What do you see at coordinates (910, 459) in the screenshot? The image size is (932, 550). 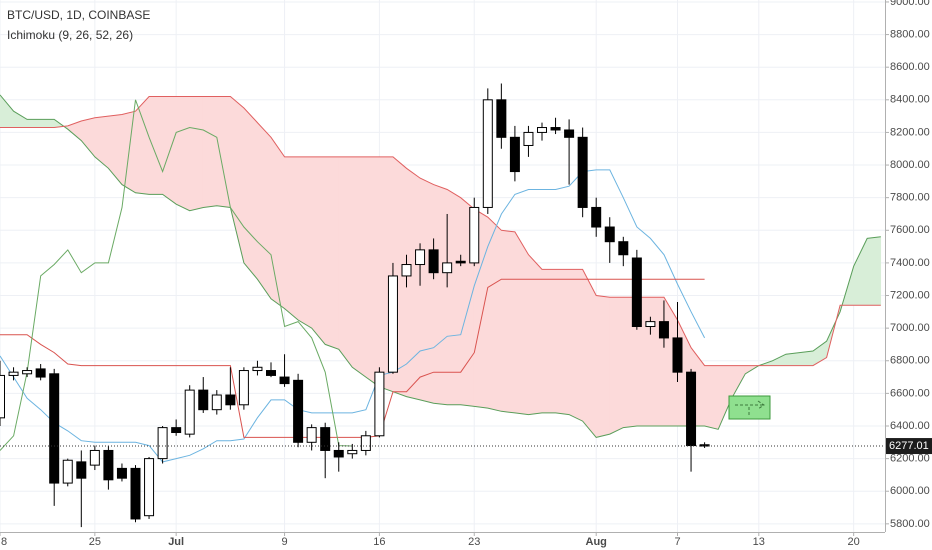 I see `y-tick-label: 6200.00` at bounding box center [910, 459].